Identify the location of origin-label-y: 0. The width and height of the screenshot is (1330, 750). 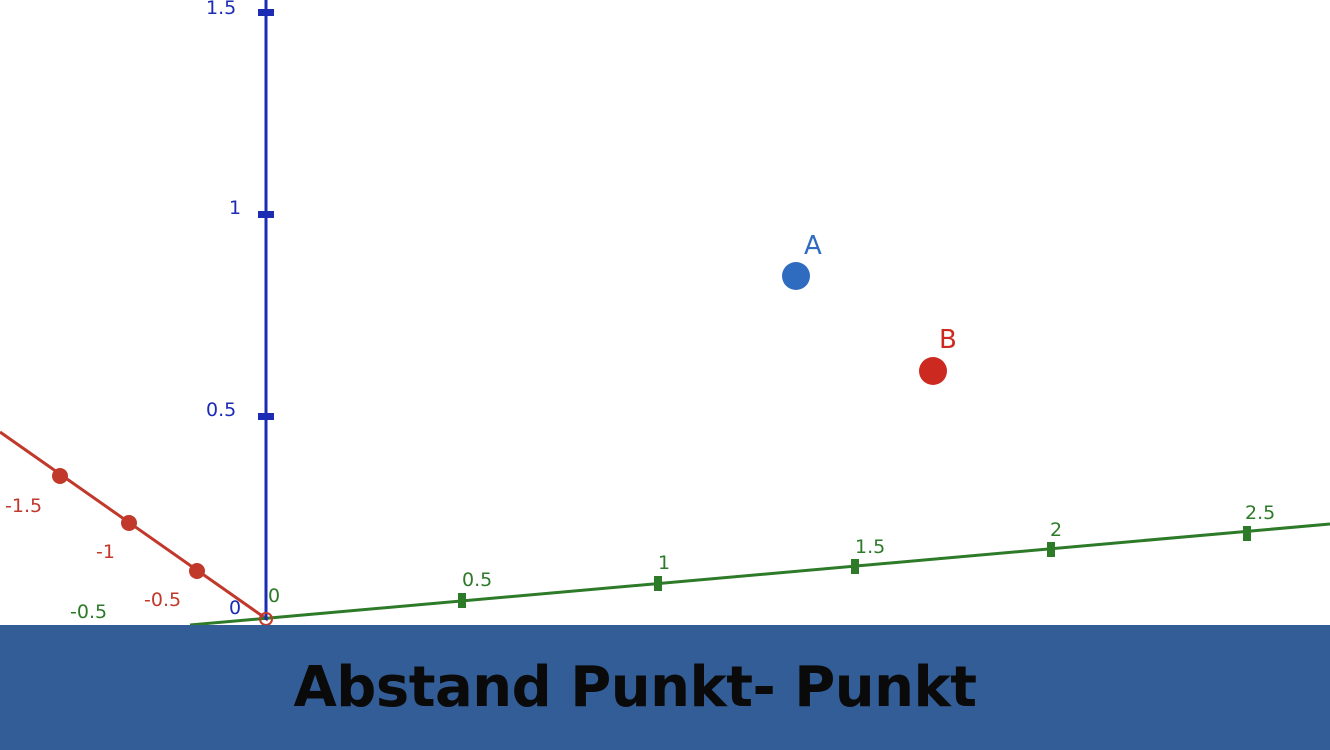
(274, 596).